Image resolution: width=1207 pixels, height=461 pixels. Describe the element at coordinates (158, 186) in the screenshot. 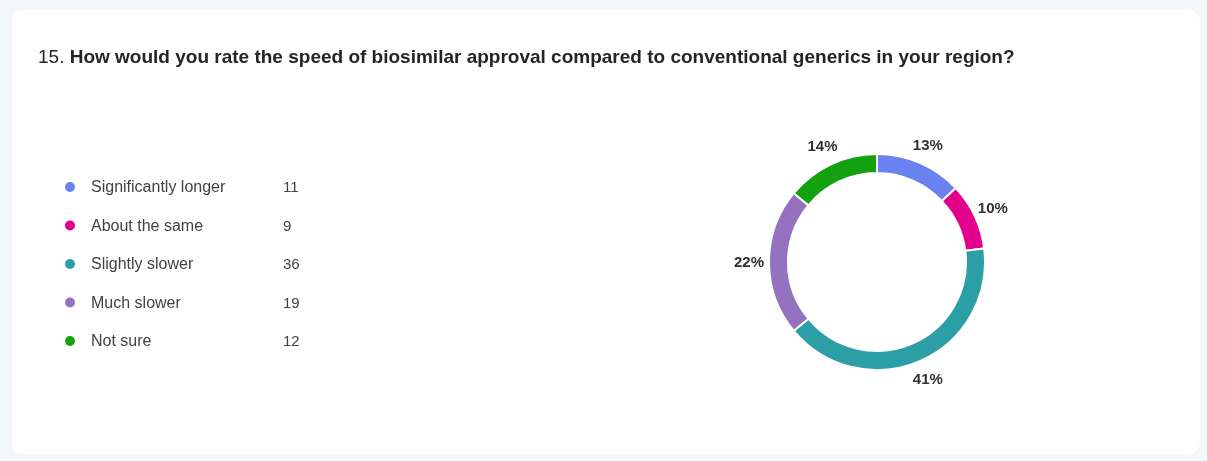

I see `legend-label: Significantly longer` at that location.